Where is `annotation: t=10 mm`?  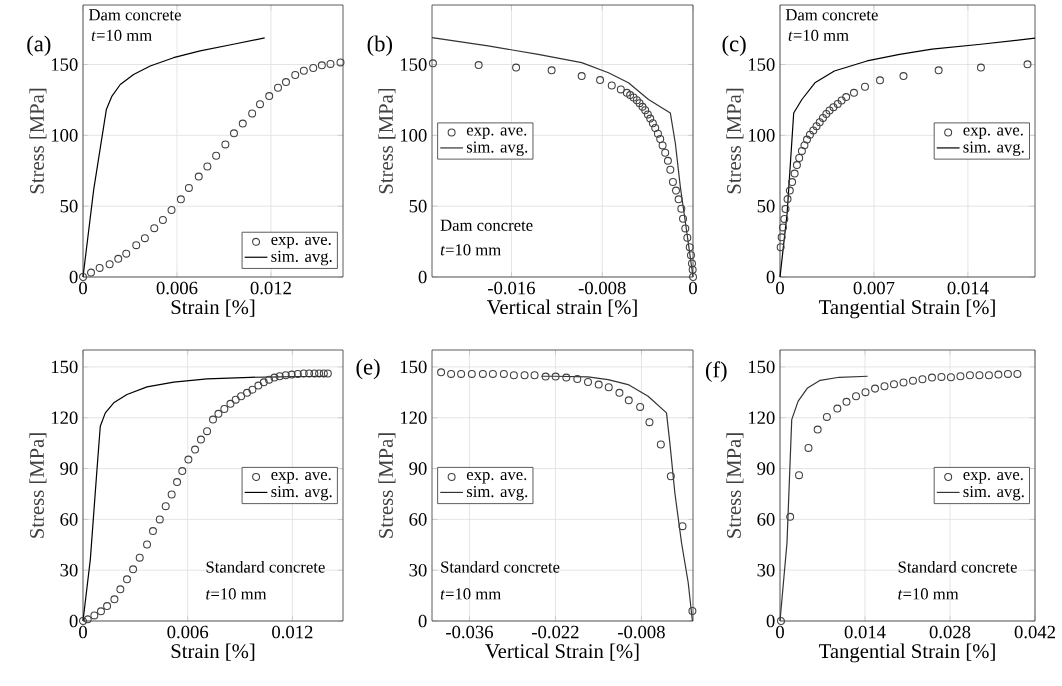
annotation: t=10 mm is located at coordinates (928, 594).